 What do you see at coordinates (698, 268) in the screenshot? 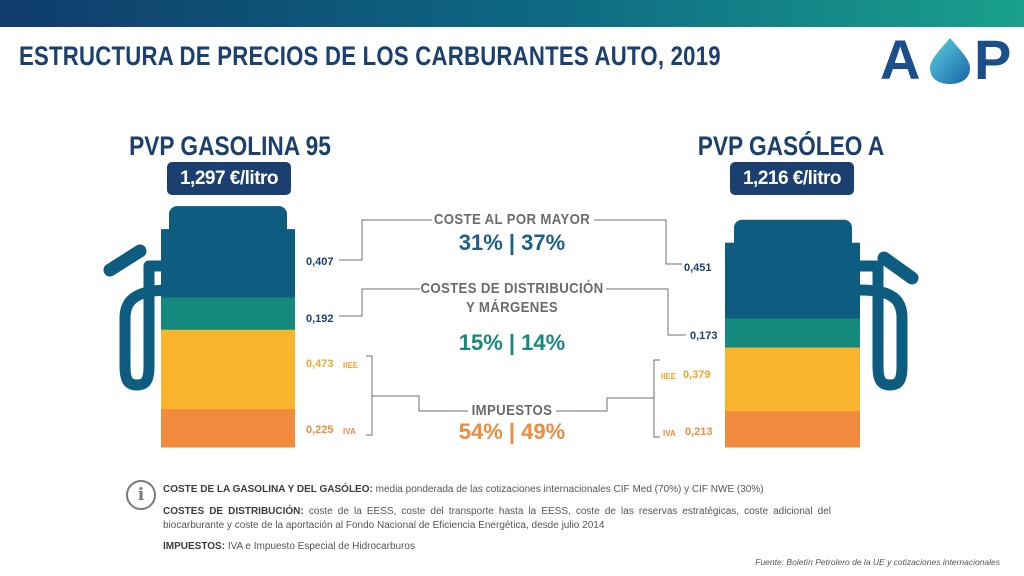
I see `value-label-gasoleo-mayor: 0,451` at bounding box center [698, 268].